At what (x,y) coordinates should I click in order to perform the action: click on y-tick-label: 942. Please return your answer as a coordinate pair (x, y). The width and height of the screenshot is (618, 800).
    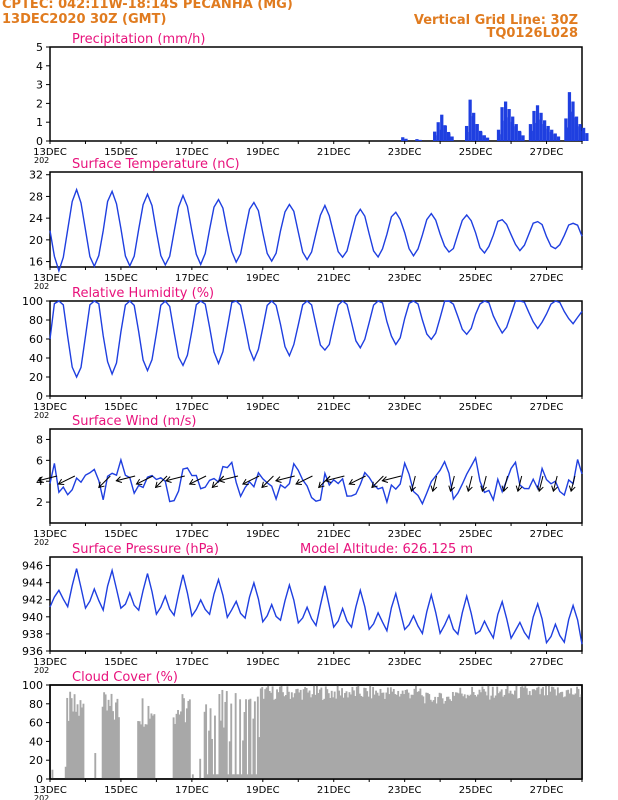
    Looking at the image, I should click on (32, 600).